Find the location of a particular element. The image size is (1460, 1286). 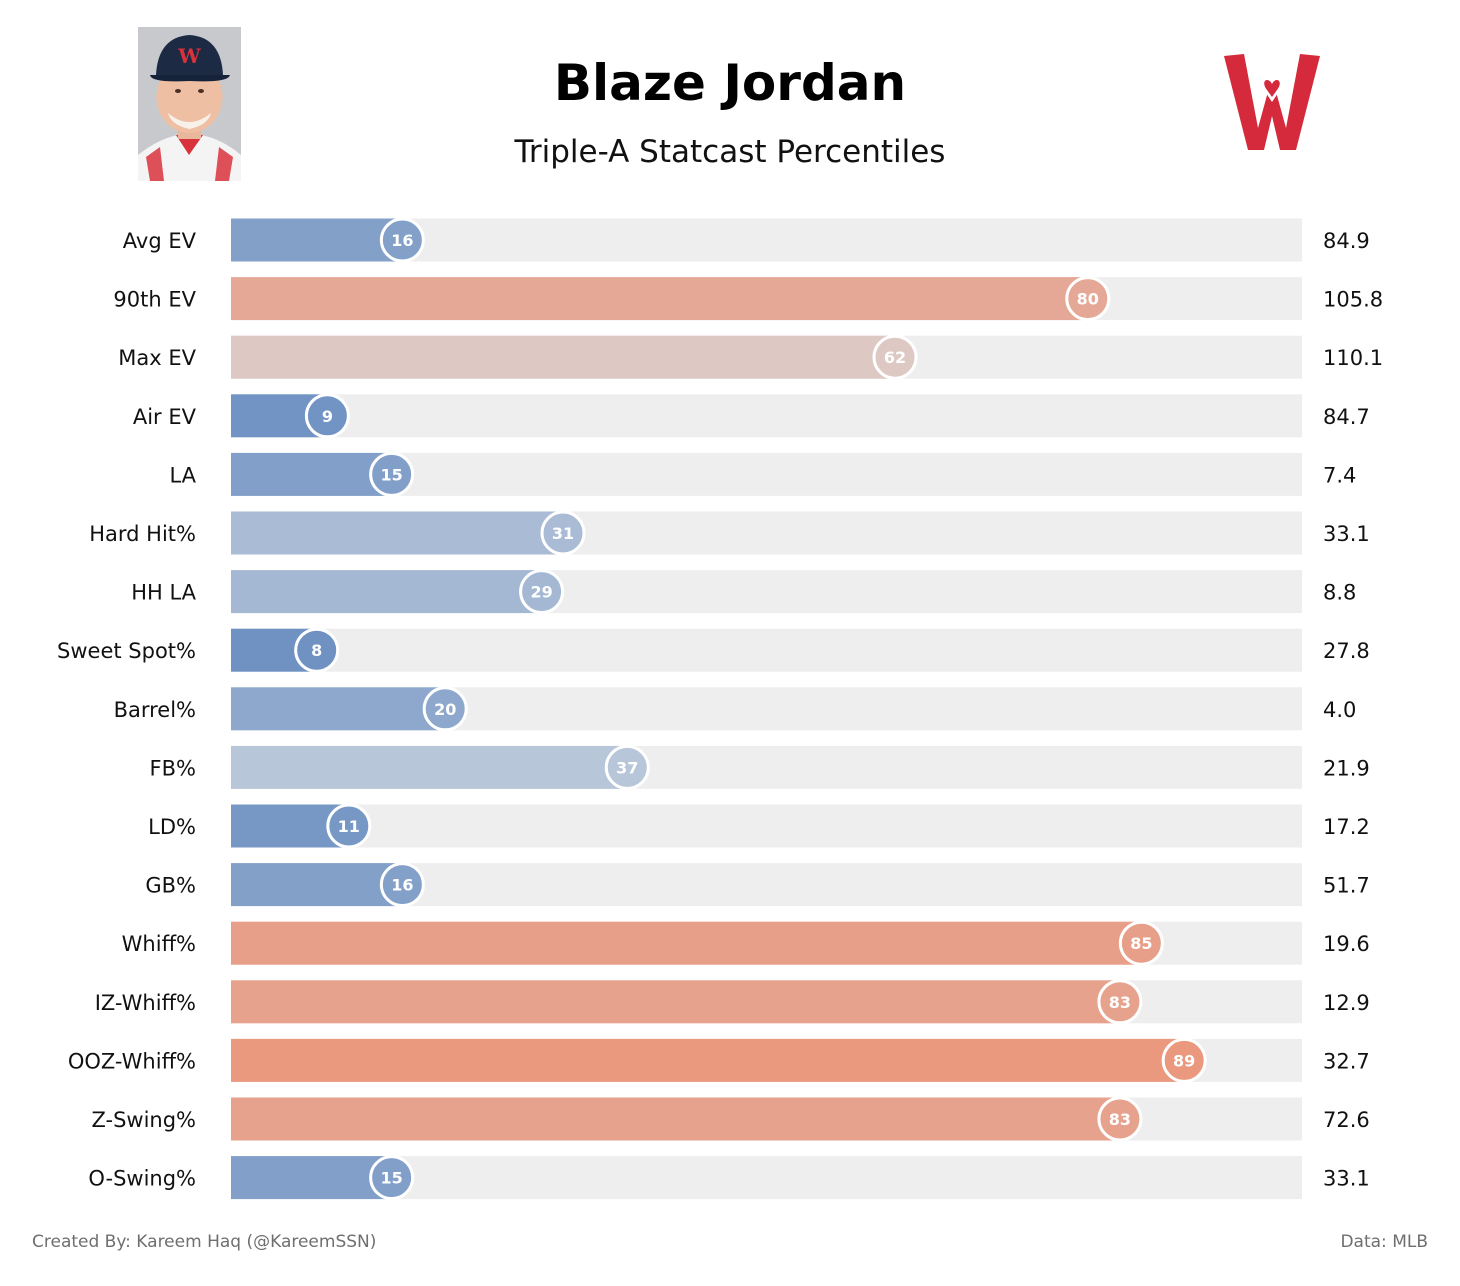

metric-row: 20 Barrel% 4.0 is located at coordinates (735, 709).